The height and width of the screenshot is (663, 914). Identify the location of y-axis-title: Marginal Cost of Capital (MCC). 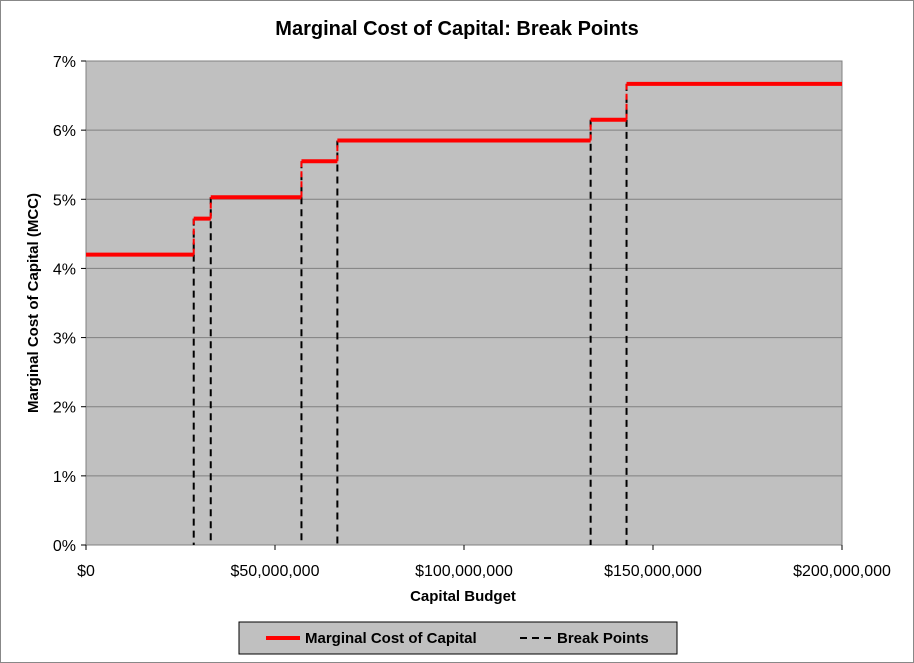
(33, 303).